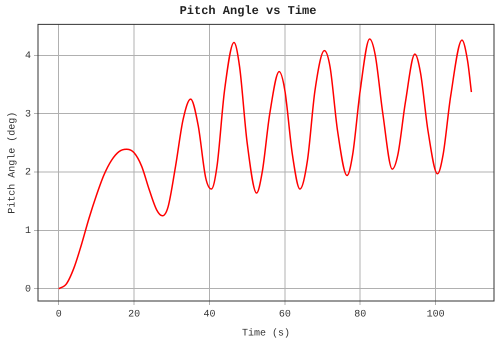 Image resolution: width=500 pixels, height=343 pixels. What do you see at coordinates (59, 315) in the screenshot?
I see `x-tick-label: 0` at bounding box center [59, 315].